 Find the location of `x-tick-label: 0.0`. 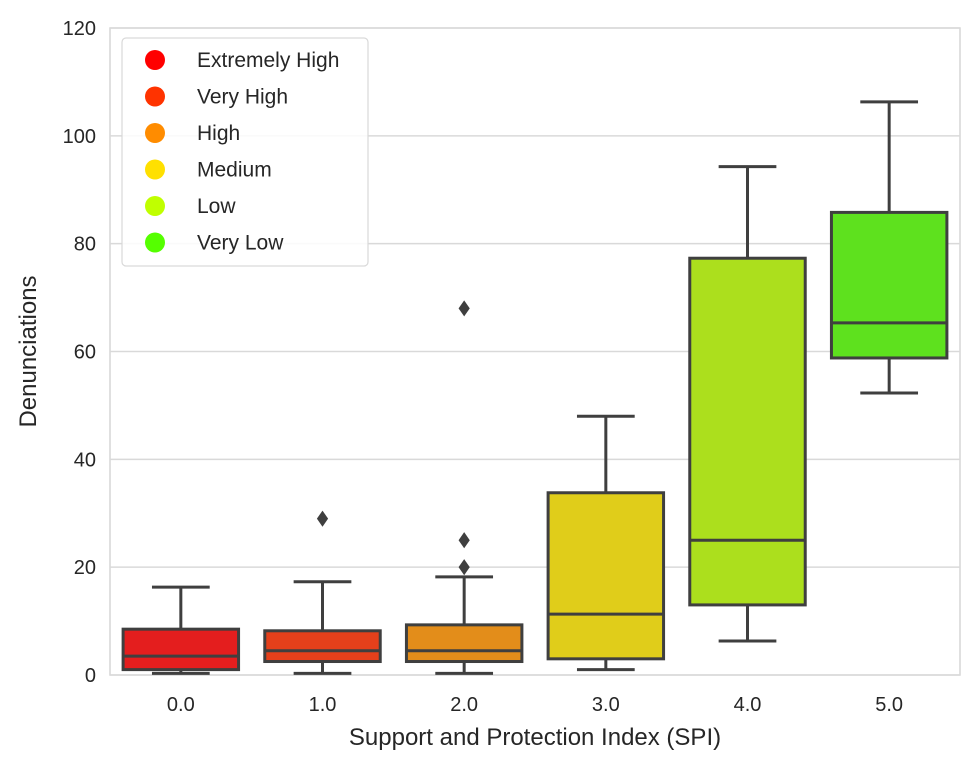

x-tick-label: 0.0 is located at coordinates (181, 705).